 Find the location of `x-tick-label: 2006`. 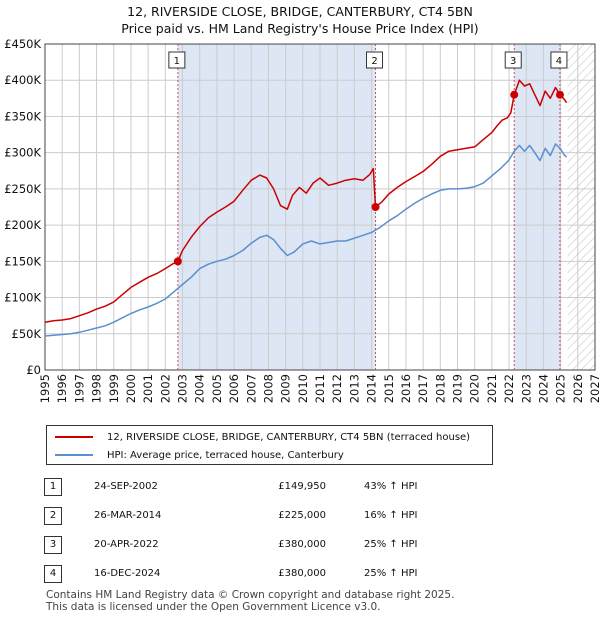

x-tick-label: 2006 is located at coordinates (234, 388).